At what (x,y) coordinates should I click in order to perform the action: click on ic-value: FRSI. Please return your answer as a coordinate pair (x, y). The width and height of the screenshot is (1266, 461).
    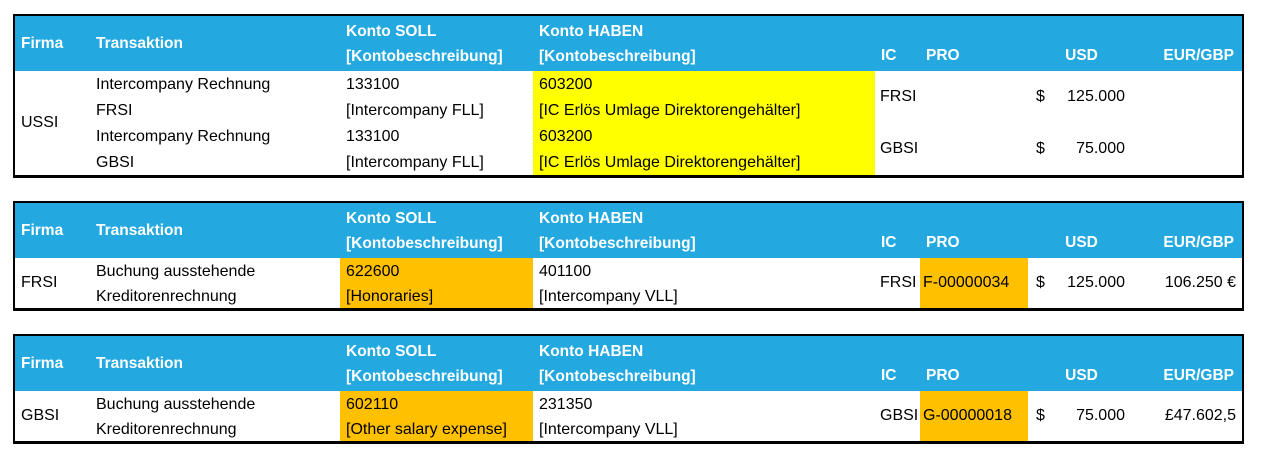
    Looking at the image, I should click on (898, 96).